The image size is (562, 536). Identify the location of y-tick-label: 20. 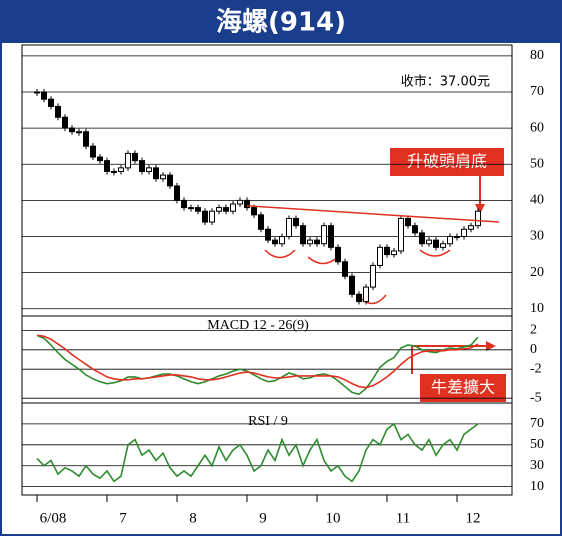
(537, 272).